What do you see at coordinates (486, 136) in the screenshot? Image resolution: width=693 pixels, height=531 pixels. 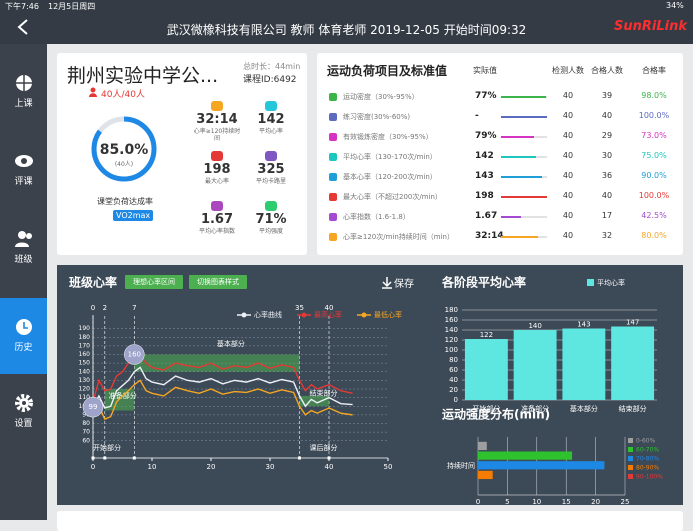 I see `row-actual: 79%` at bounding box center [486, 136].